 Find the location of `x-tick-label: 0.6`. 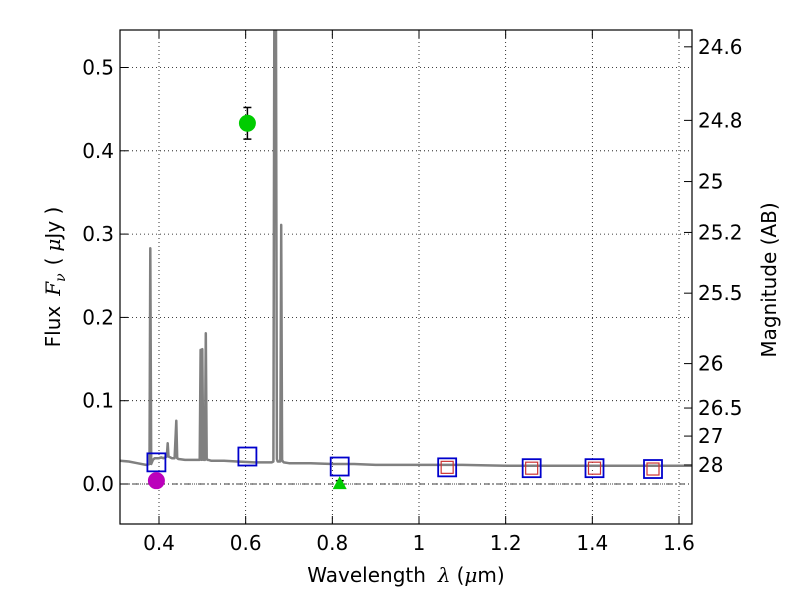

x-tick-label: 0.6 is located at coordinates (246, 543).